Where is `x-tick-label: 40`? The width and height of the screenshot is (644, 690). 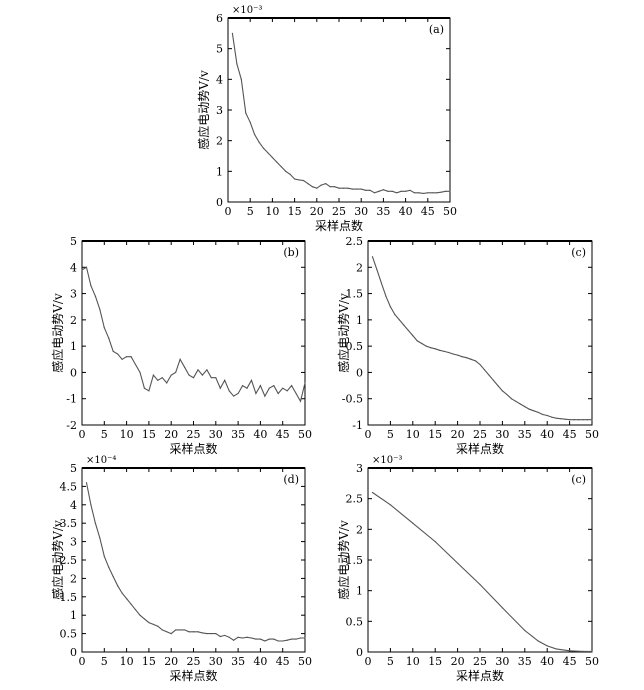 x-tick-label: 40 is located at coordinates (260, 434).